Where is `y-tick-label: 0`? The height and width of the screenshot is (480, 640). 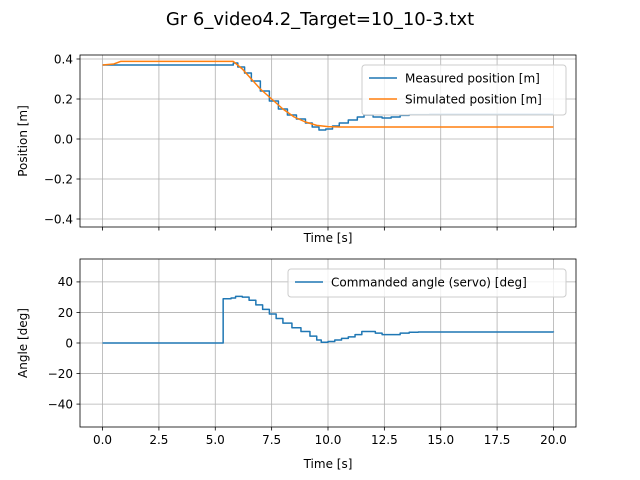 y-tick-label: 0 is located at coordinates (69, 343).